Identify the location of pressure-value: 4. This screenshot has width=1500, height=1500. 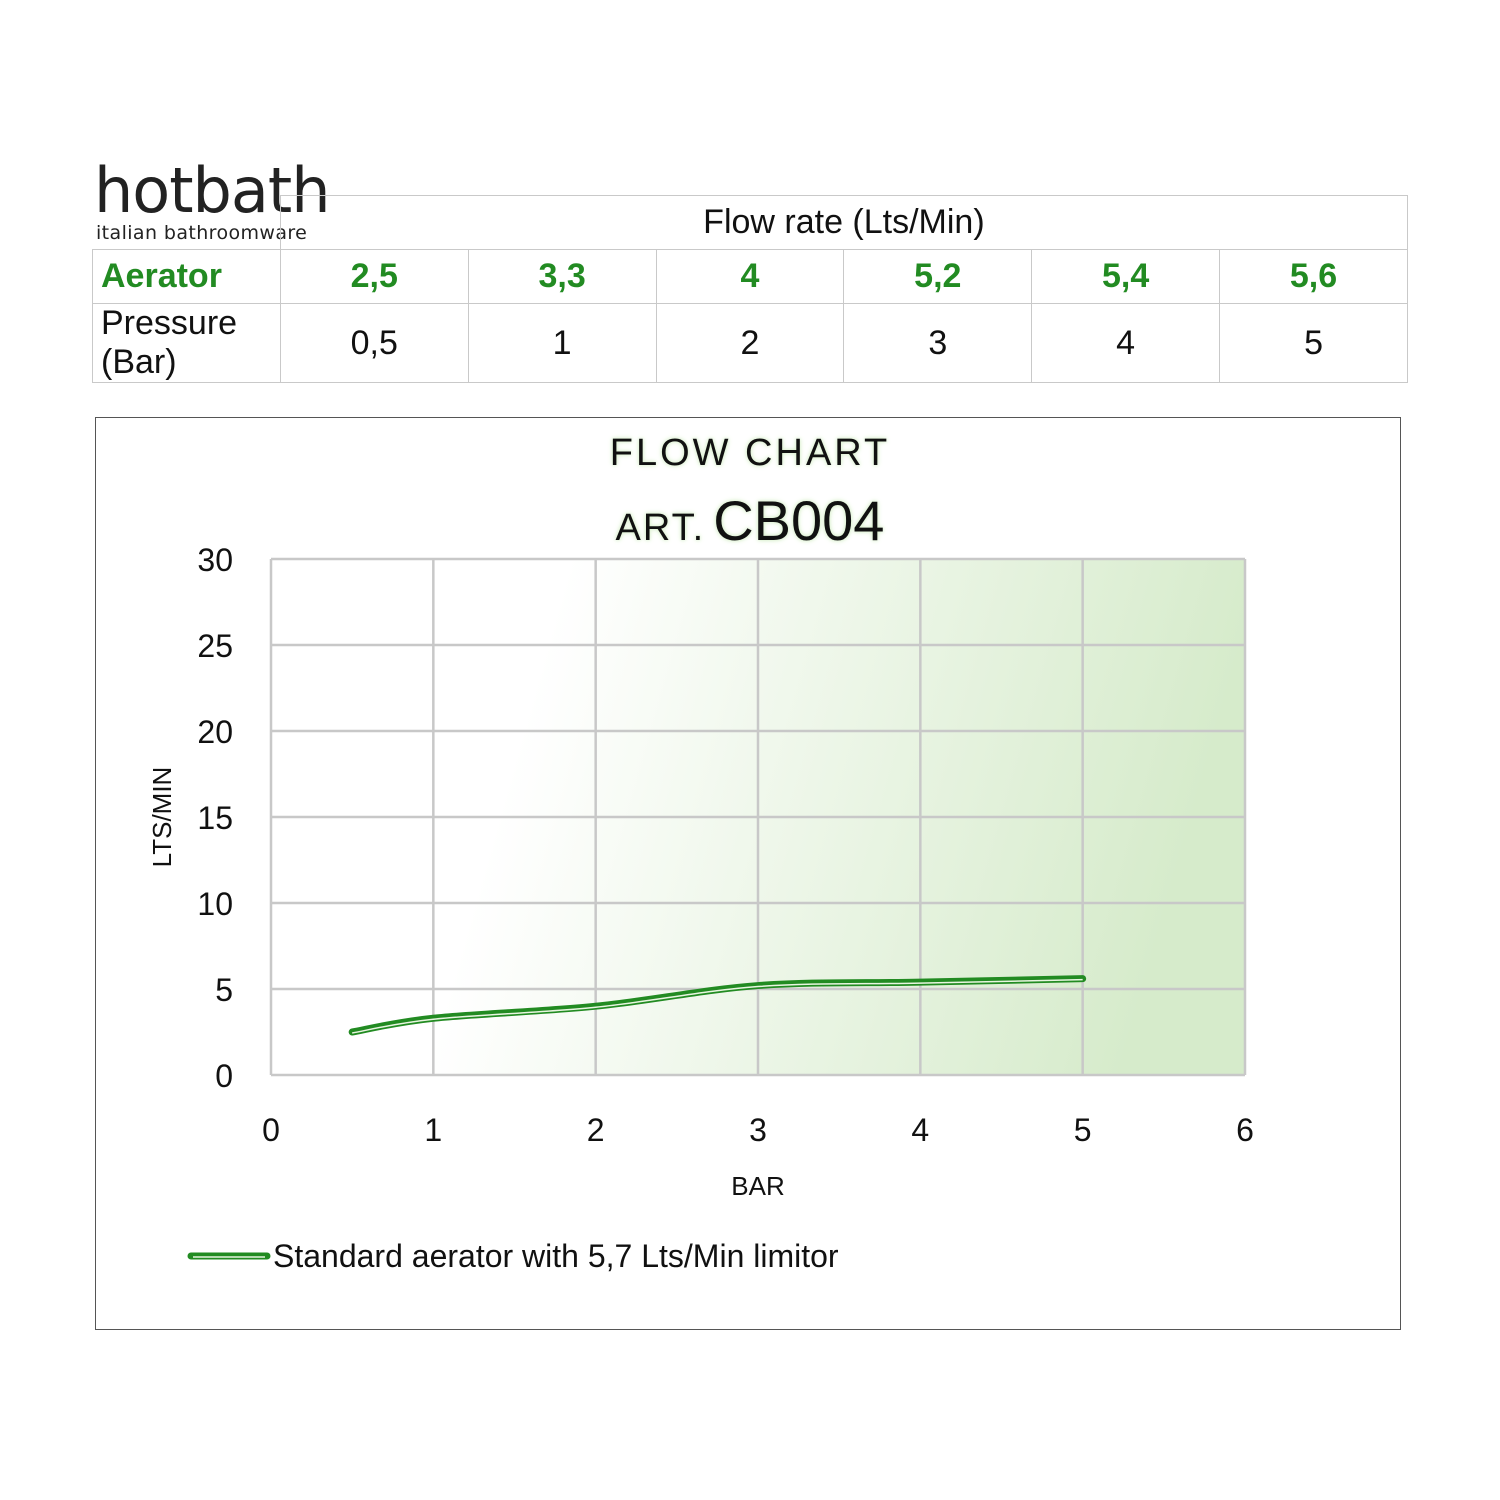
(1126, 343).